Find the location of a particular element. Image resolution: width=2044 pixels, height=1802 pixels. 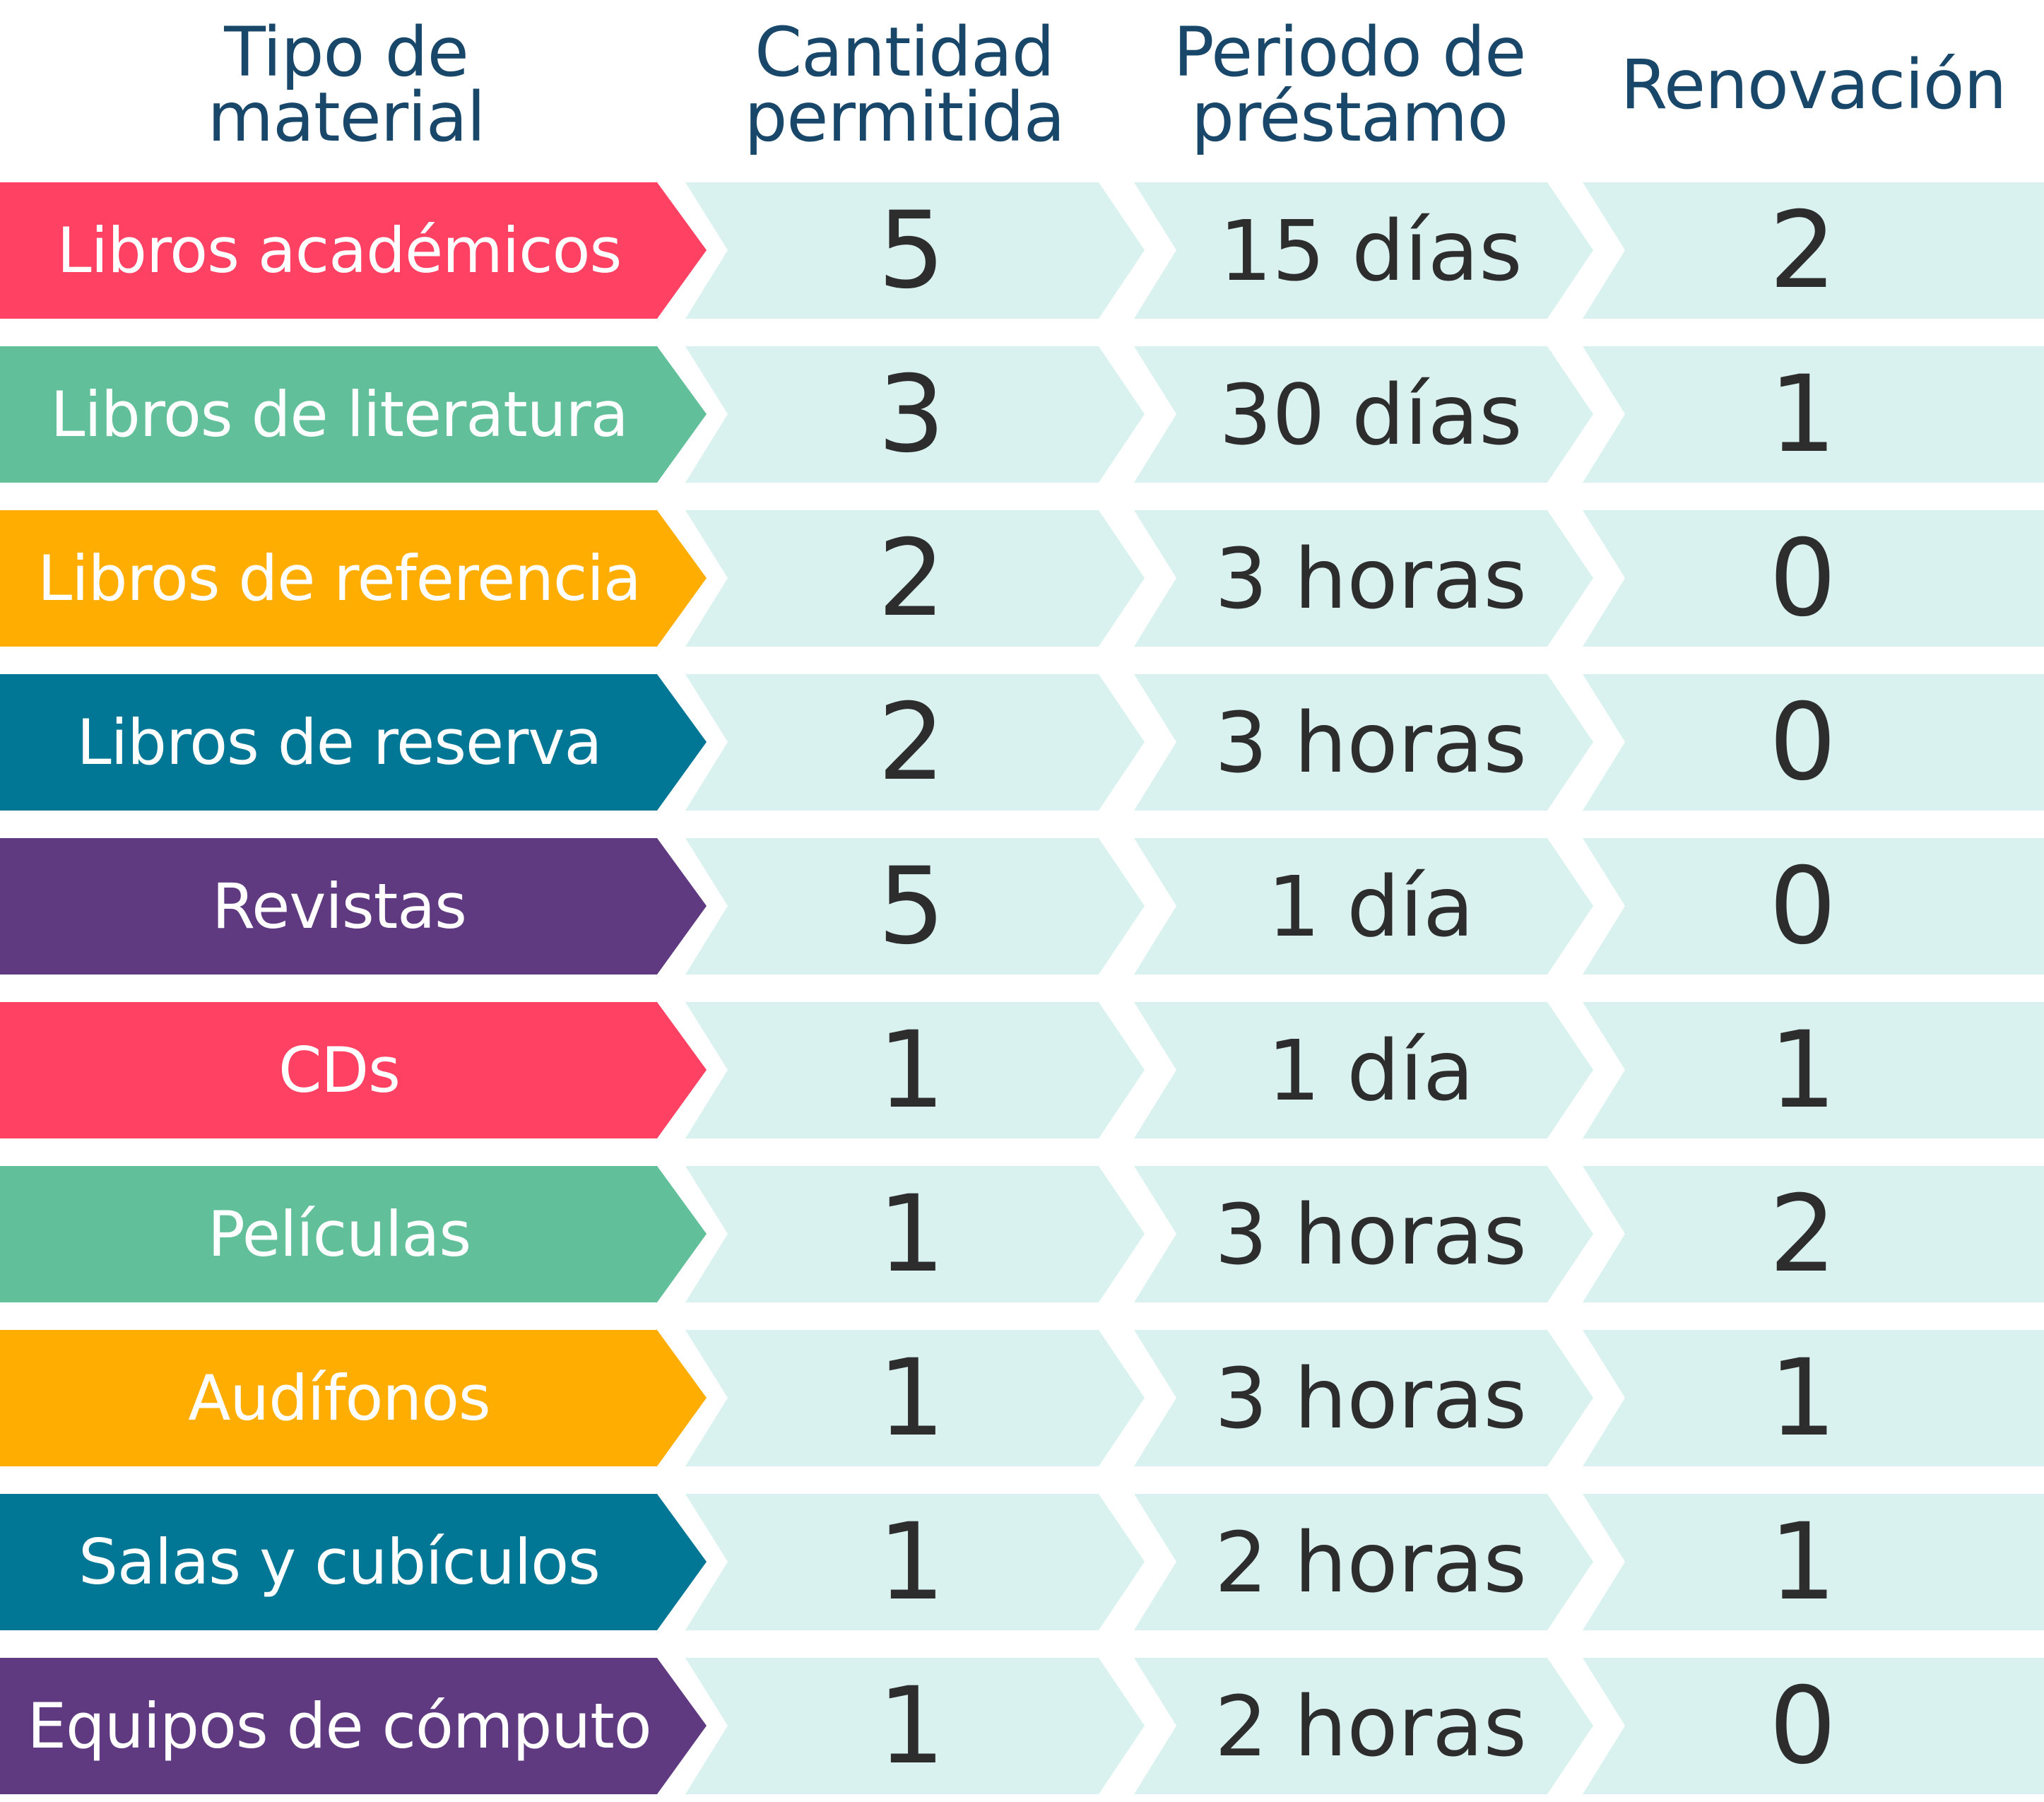

header-renewal: Renovación is located at coordinates (1813, 84).